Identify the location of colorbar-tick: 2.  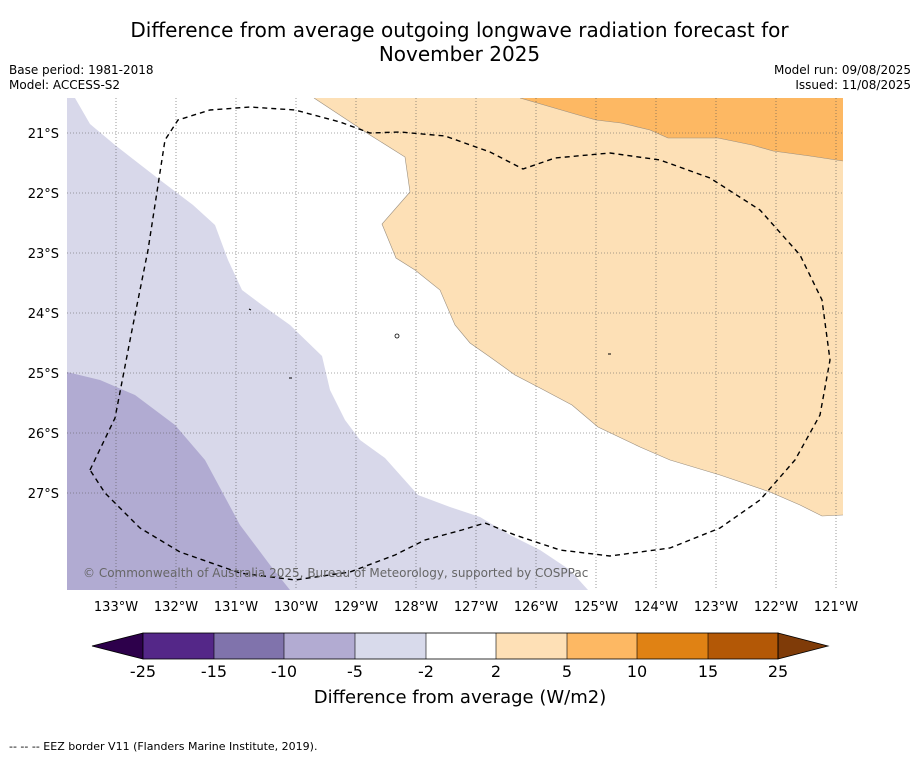
(496, 671).